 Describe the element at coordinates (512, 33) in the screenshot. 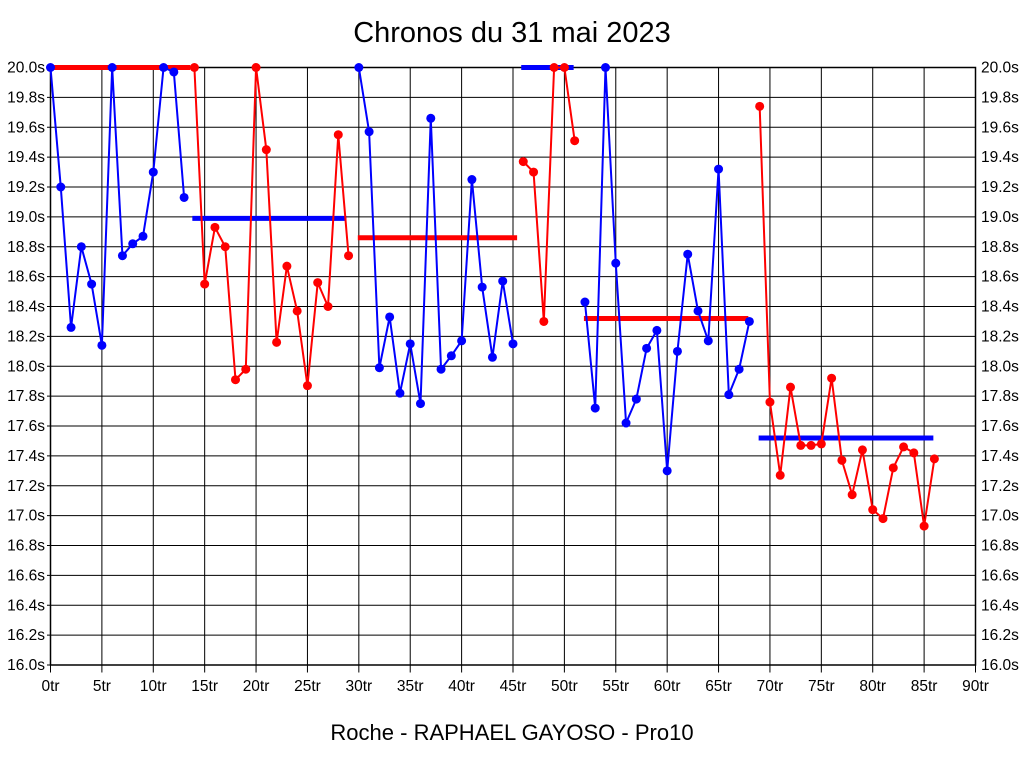

I see `chart-title: Chronos du 31 mai 2023` at that location.